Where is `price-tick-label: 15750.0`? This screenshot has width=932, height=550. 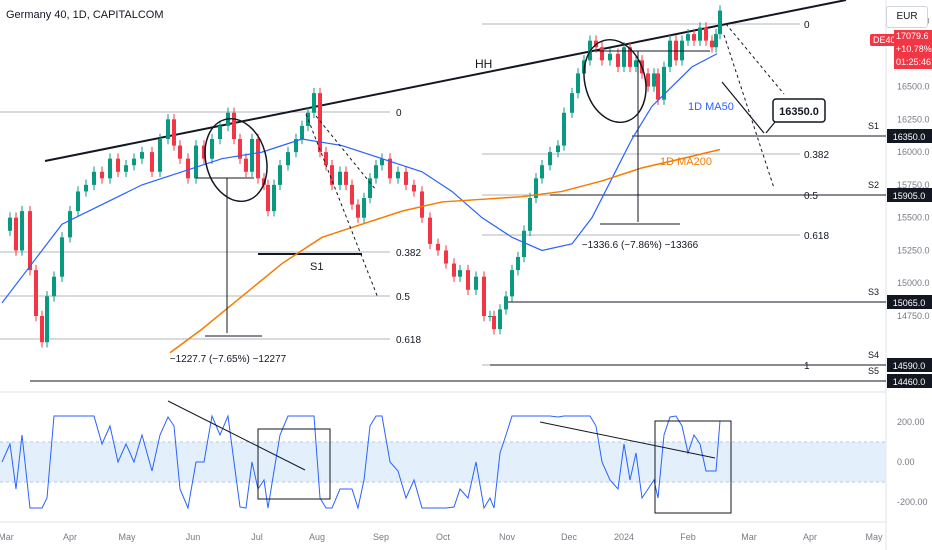
price-tick-label: 15750.0 is located at coordinates (913, 185).